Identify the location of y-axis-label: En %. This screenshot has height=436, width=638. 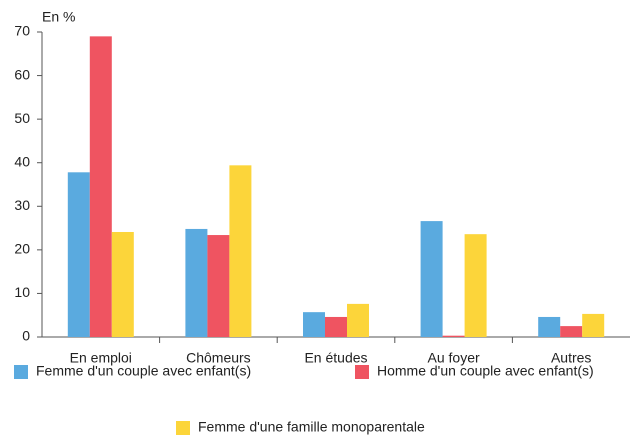
(58, 17).